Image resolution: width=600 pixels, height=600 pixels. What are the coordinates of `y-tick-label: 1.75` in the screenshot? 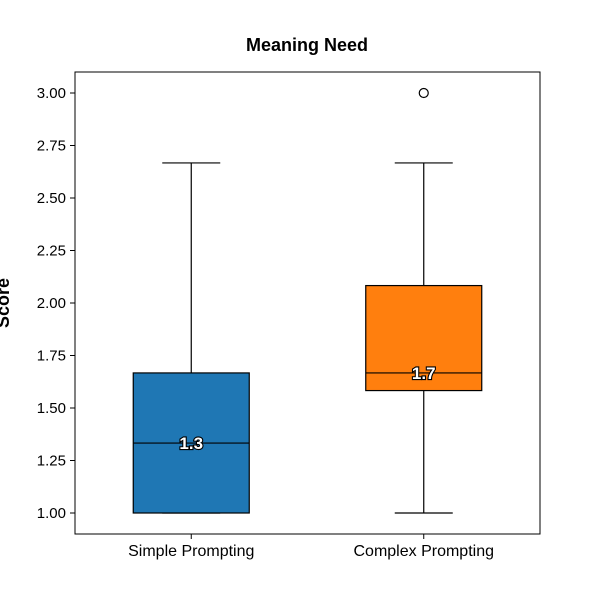 It's located at (51, 356).